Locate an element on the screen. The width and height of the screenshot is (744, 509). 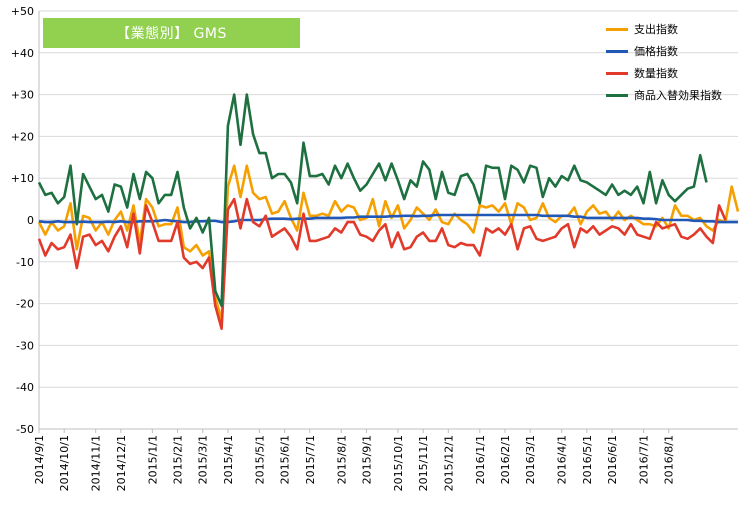
x-tick-label: 2015/8/1 is located at coordinates (341, 459).